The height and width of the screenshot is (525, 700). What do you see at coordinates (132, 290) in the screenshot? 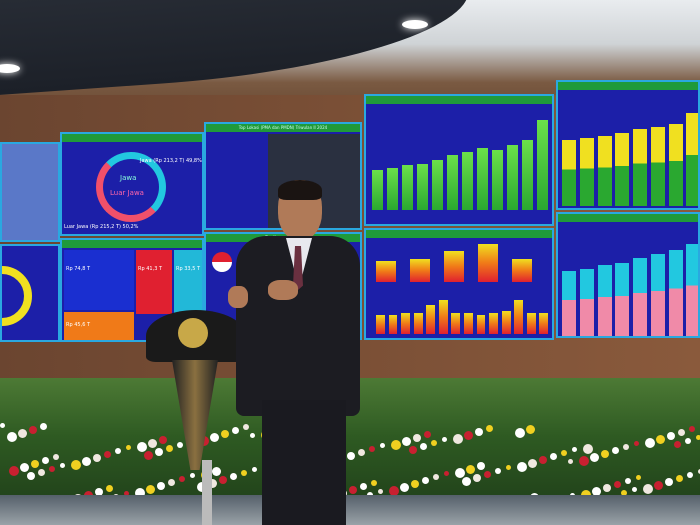
I see `treemap-panel: Rp 74,8 T Rp 41,3 T Rp 33,5 T Rp 45,6 T` at bounding box center [132, 290].